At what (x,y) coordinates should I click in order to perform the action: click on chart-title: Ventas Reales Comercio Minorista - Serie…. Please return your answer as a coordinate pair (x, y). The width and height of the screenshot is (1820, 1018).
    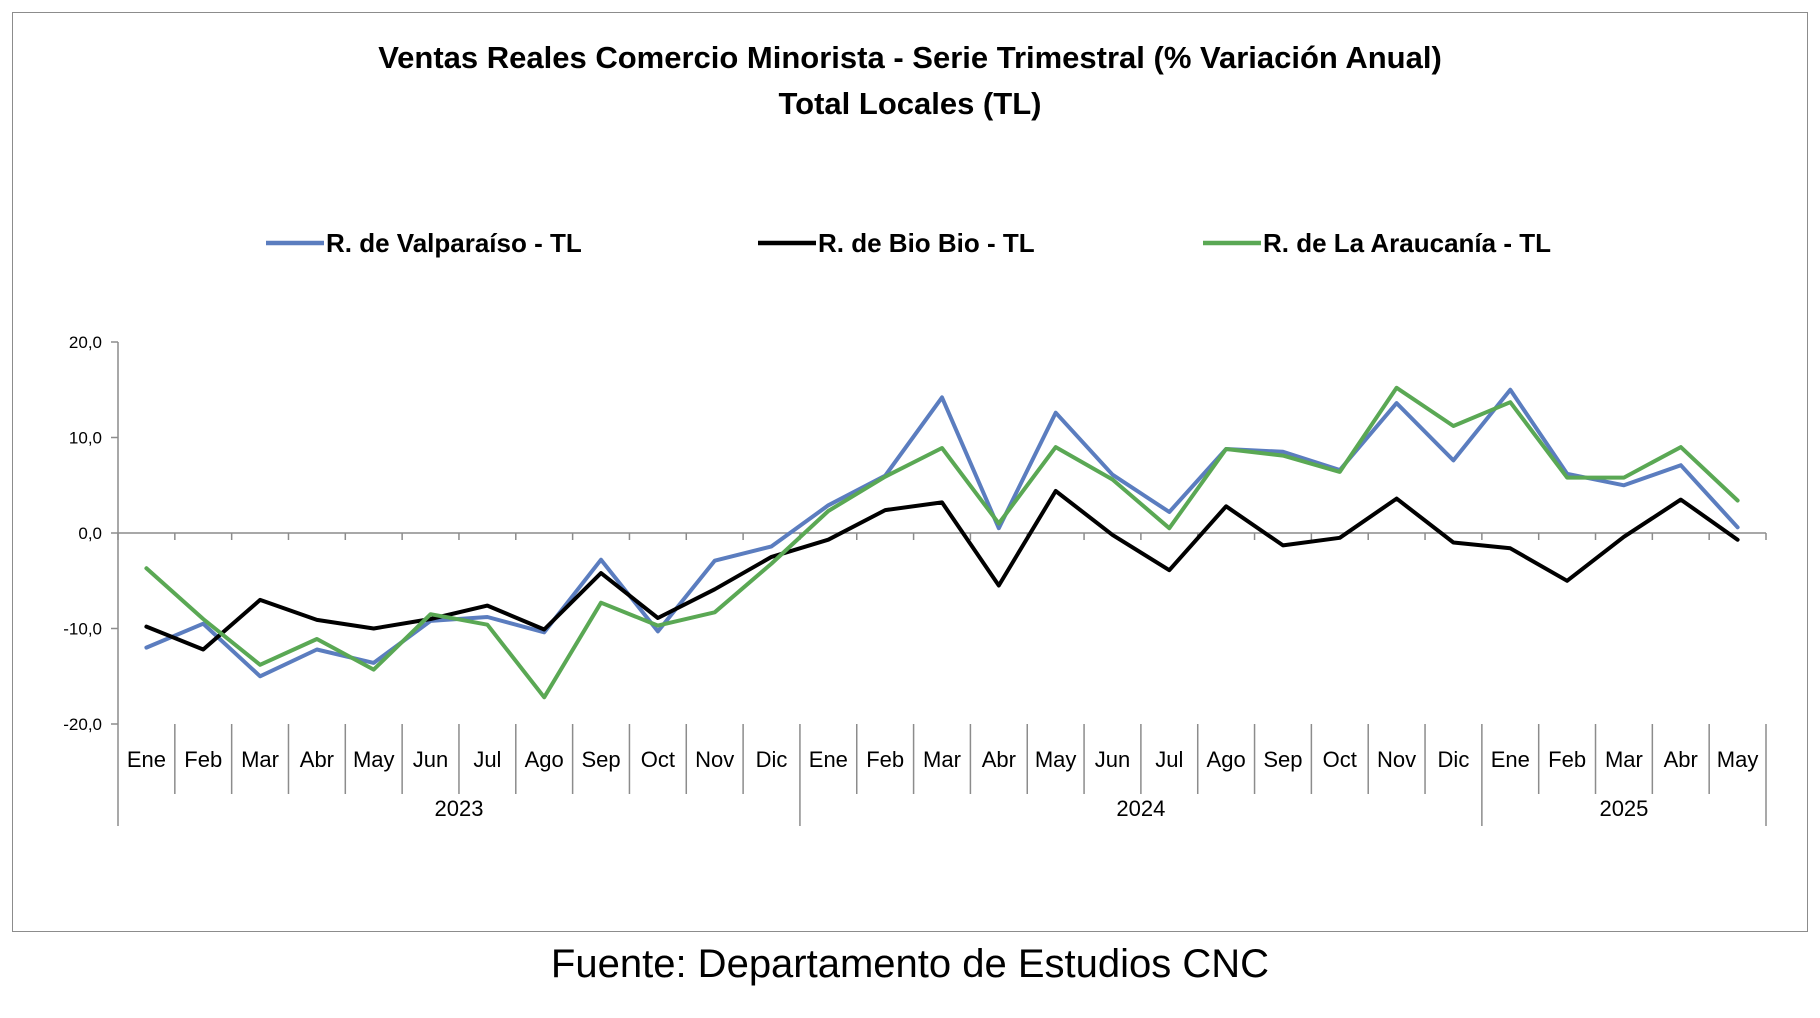
    Looking at the image, I should click on (910, 57).